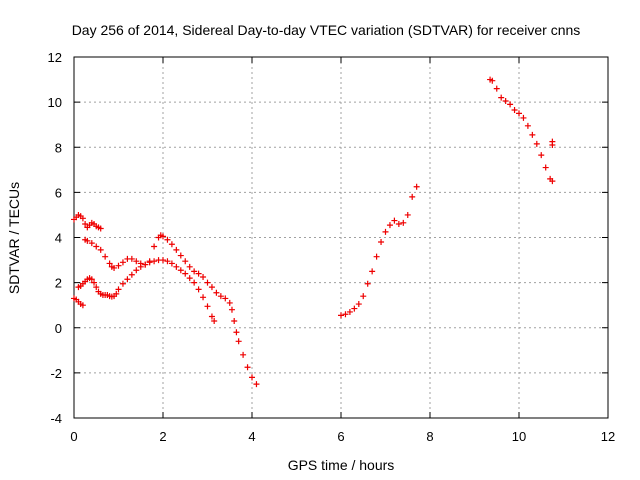  I want to click on y-axis-label: SDTVAR / TECUs, so click(14, 238).